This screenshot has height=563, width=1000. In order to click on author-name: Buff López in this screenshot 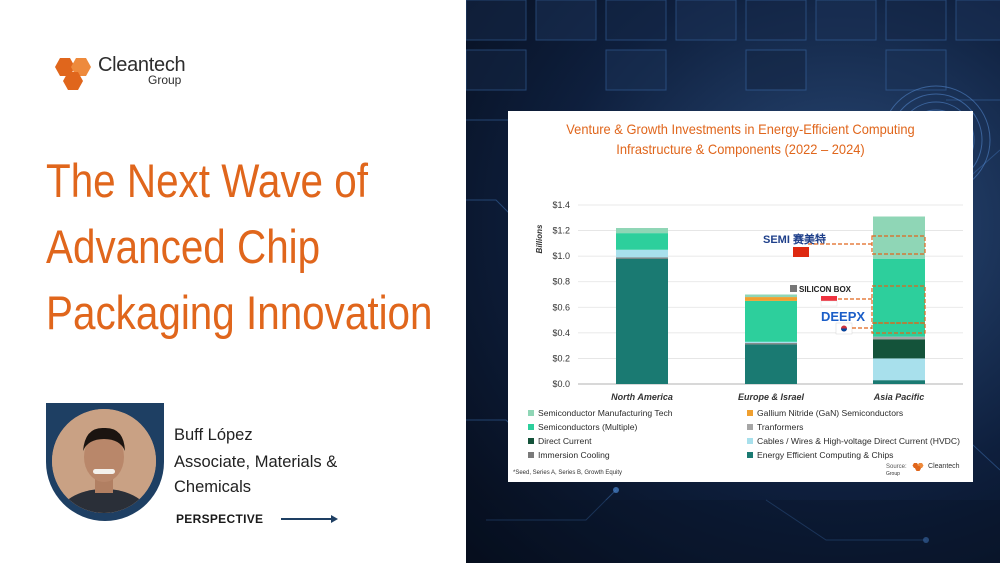, I will do `click(213, 435)`.